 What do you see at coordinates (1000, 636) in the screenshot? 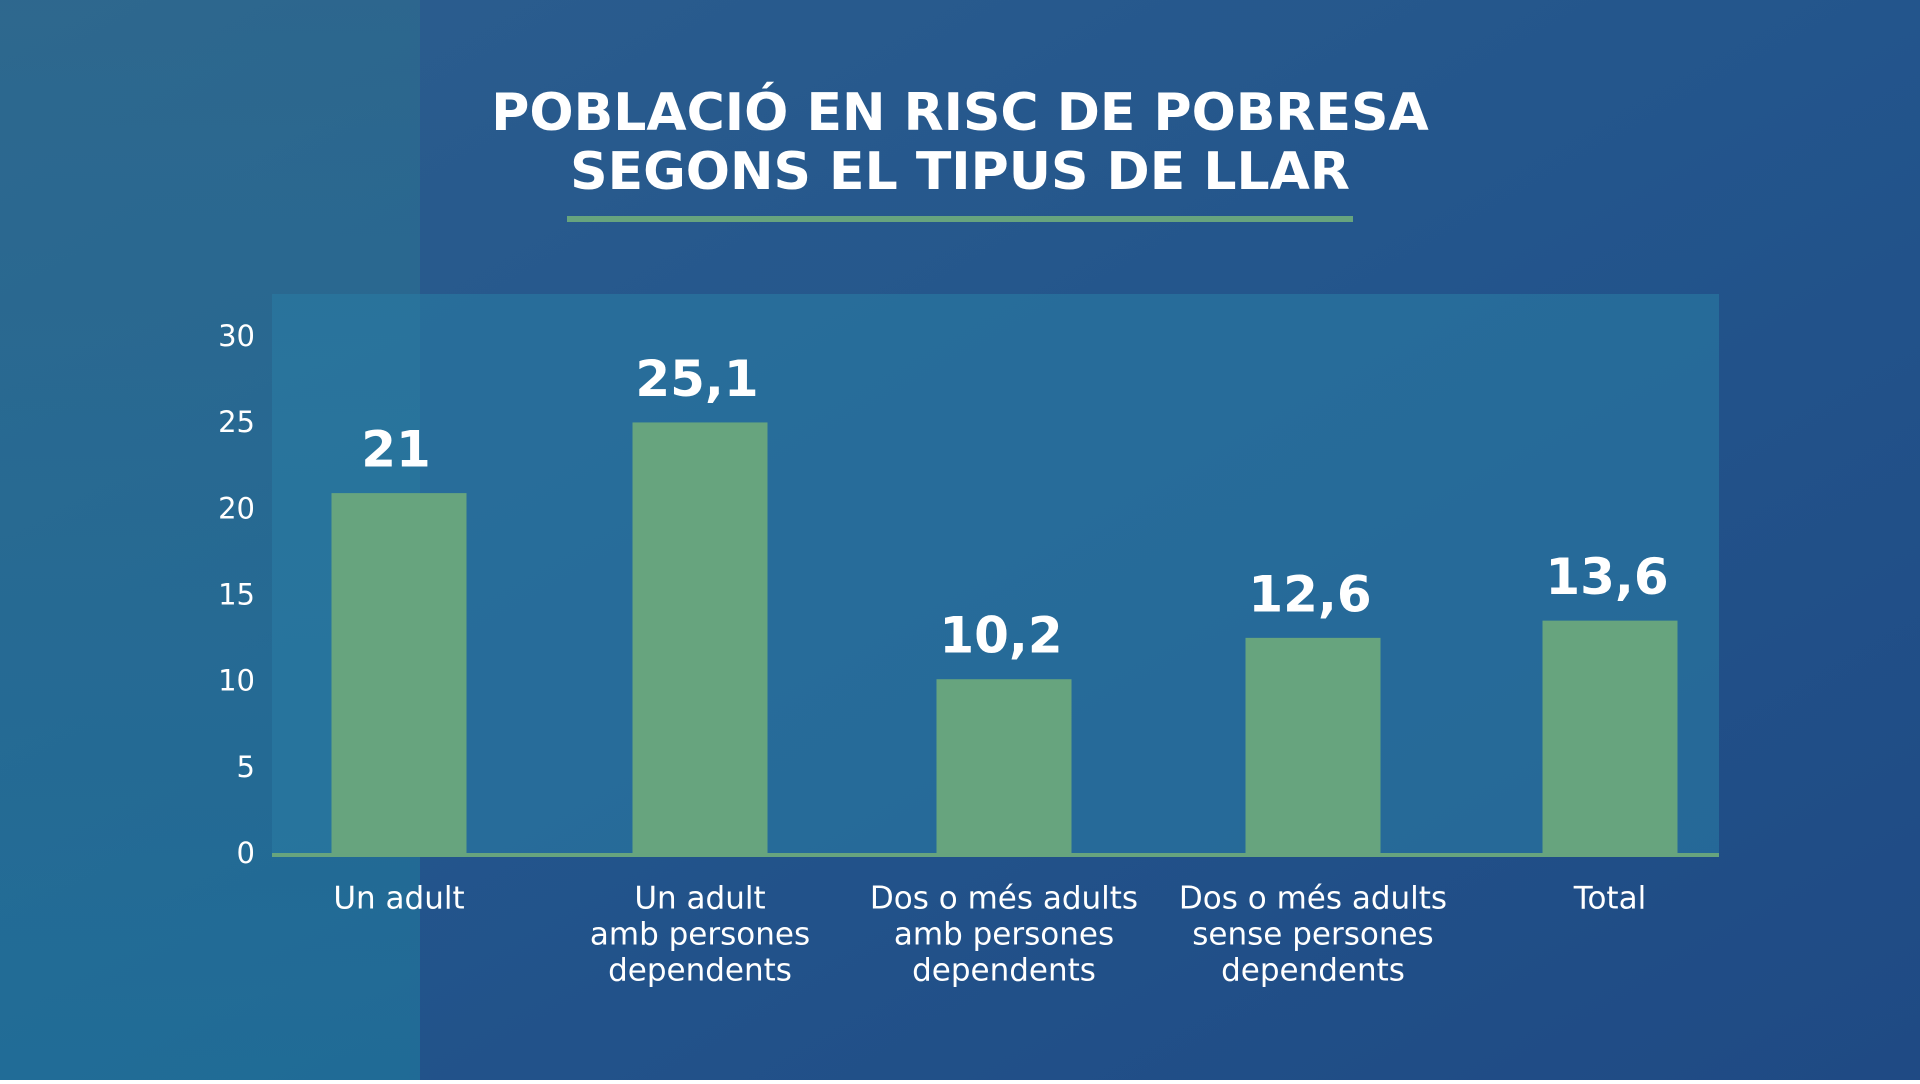
I see `value-label: 10,2` at bounding box center [1000, 636].